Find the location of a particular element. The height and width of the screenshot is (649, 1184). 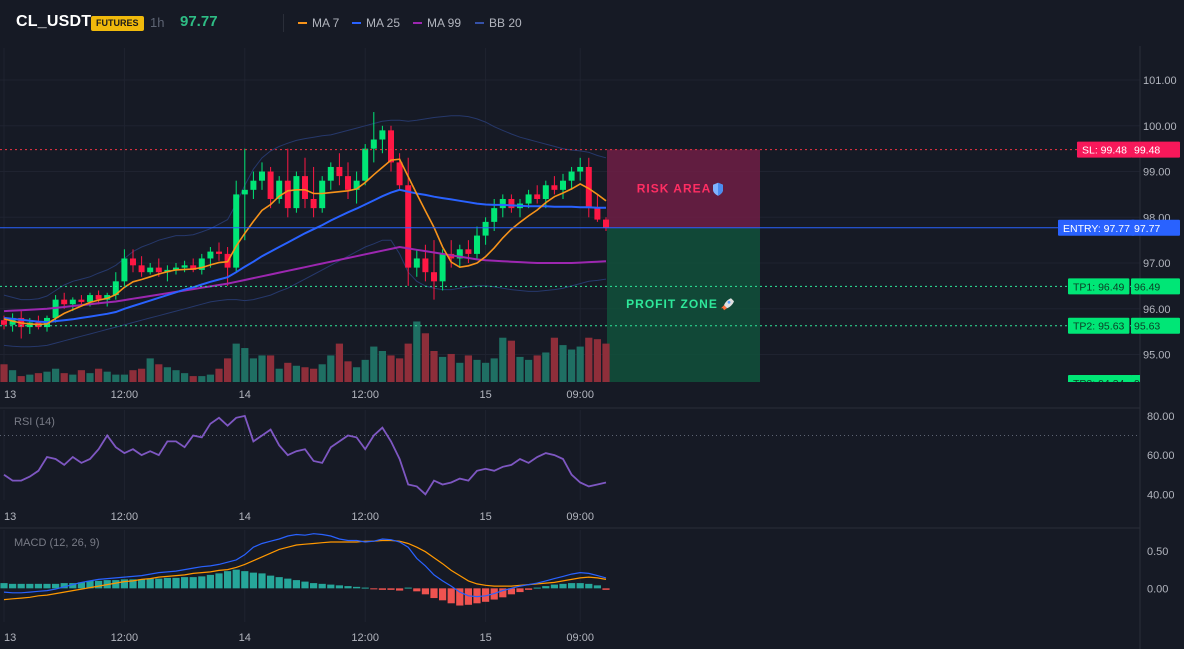

risk-area-zone is located at coordinates (683, 188).